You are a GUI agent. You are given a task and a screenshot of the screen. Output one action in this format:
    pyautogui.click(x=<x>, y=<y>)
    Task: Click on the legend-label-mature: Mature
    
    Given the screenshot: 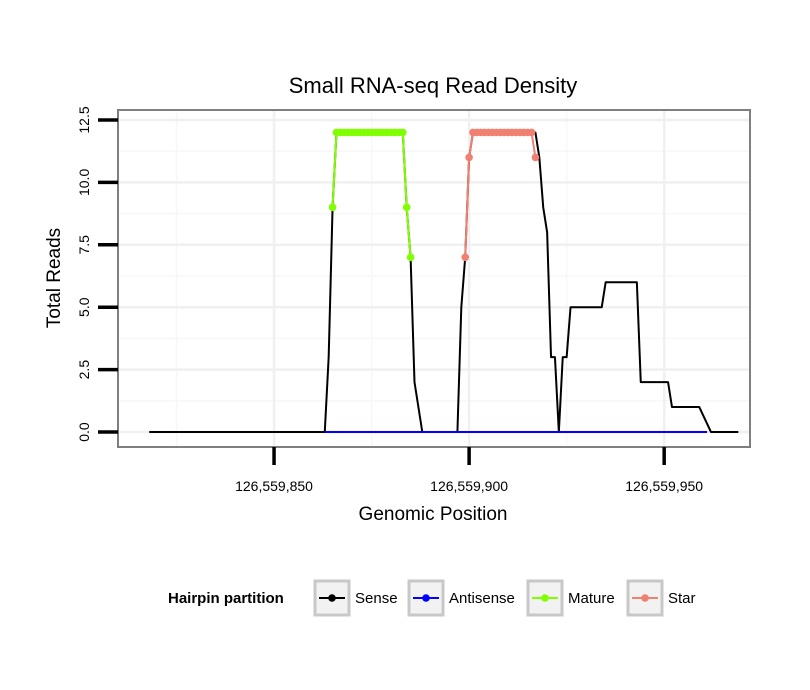 What is the action you would take?
    pyautogui.click(x=591, y=598)
    